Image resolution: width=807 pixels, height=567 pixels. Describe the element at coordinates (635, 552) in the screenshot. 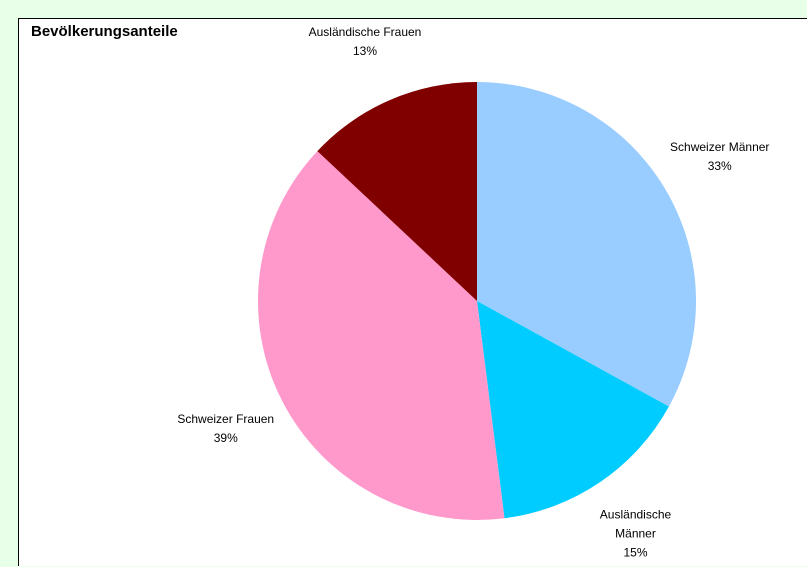

I see `slice-value: 15%` at that location.